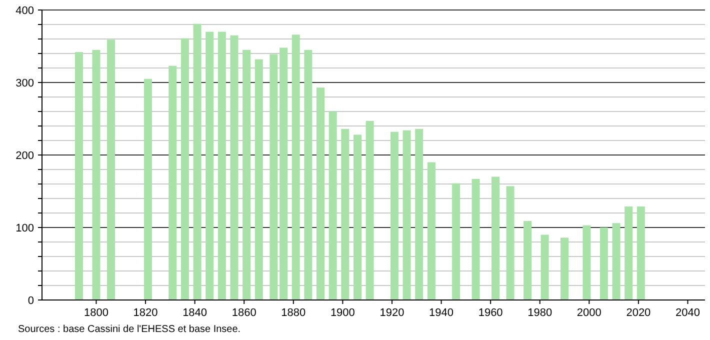  I want to click on x-tick-label: 1800, so click(96, 313).